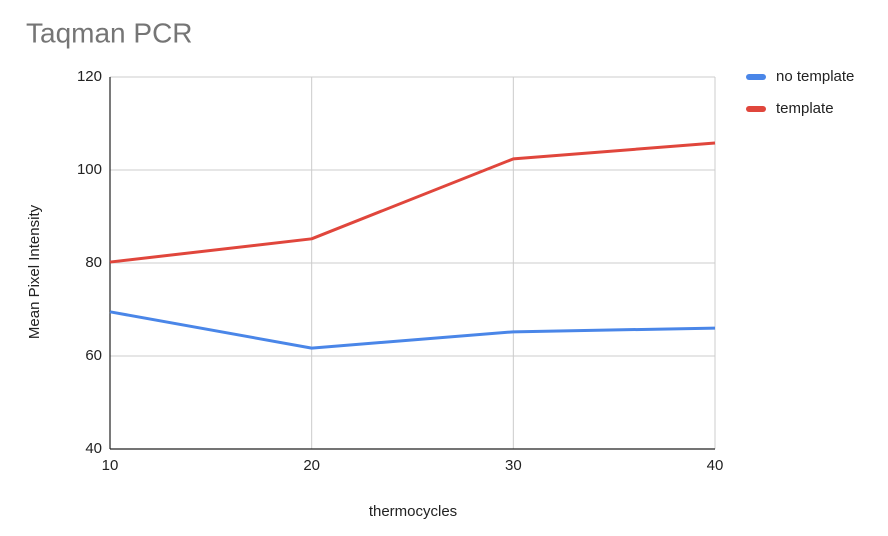  What do you see at coordinates (412, 330) in the screenshot?
I see `series-line` at bounding box center [412, 330].